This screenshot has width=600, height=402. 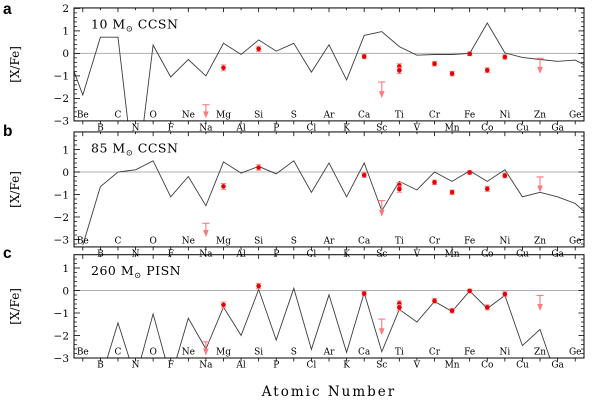 What do you see at coordinates (417, 128) in the screenshot?
I see `element-label-V: V` at bounding box center [417, 128].